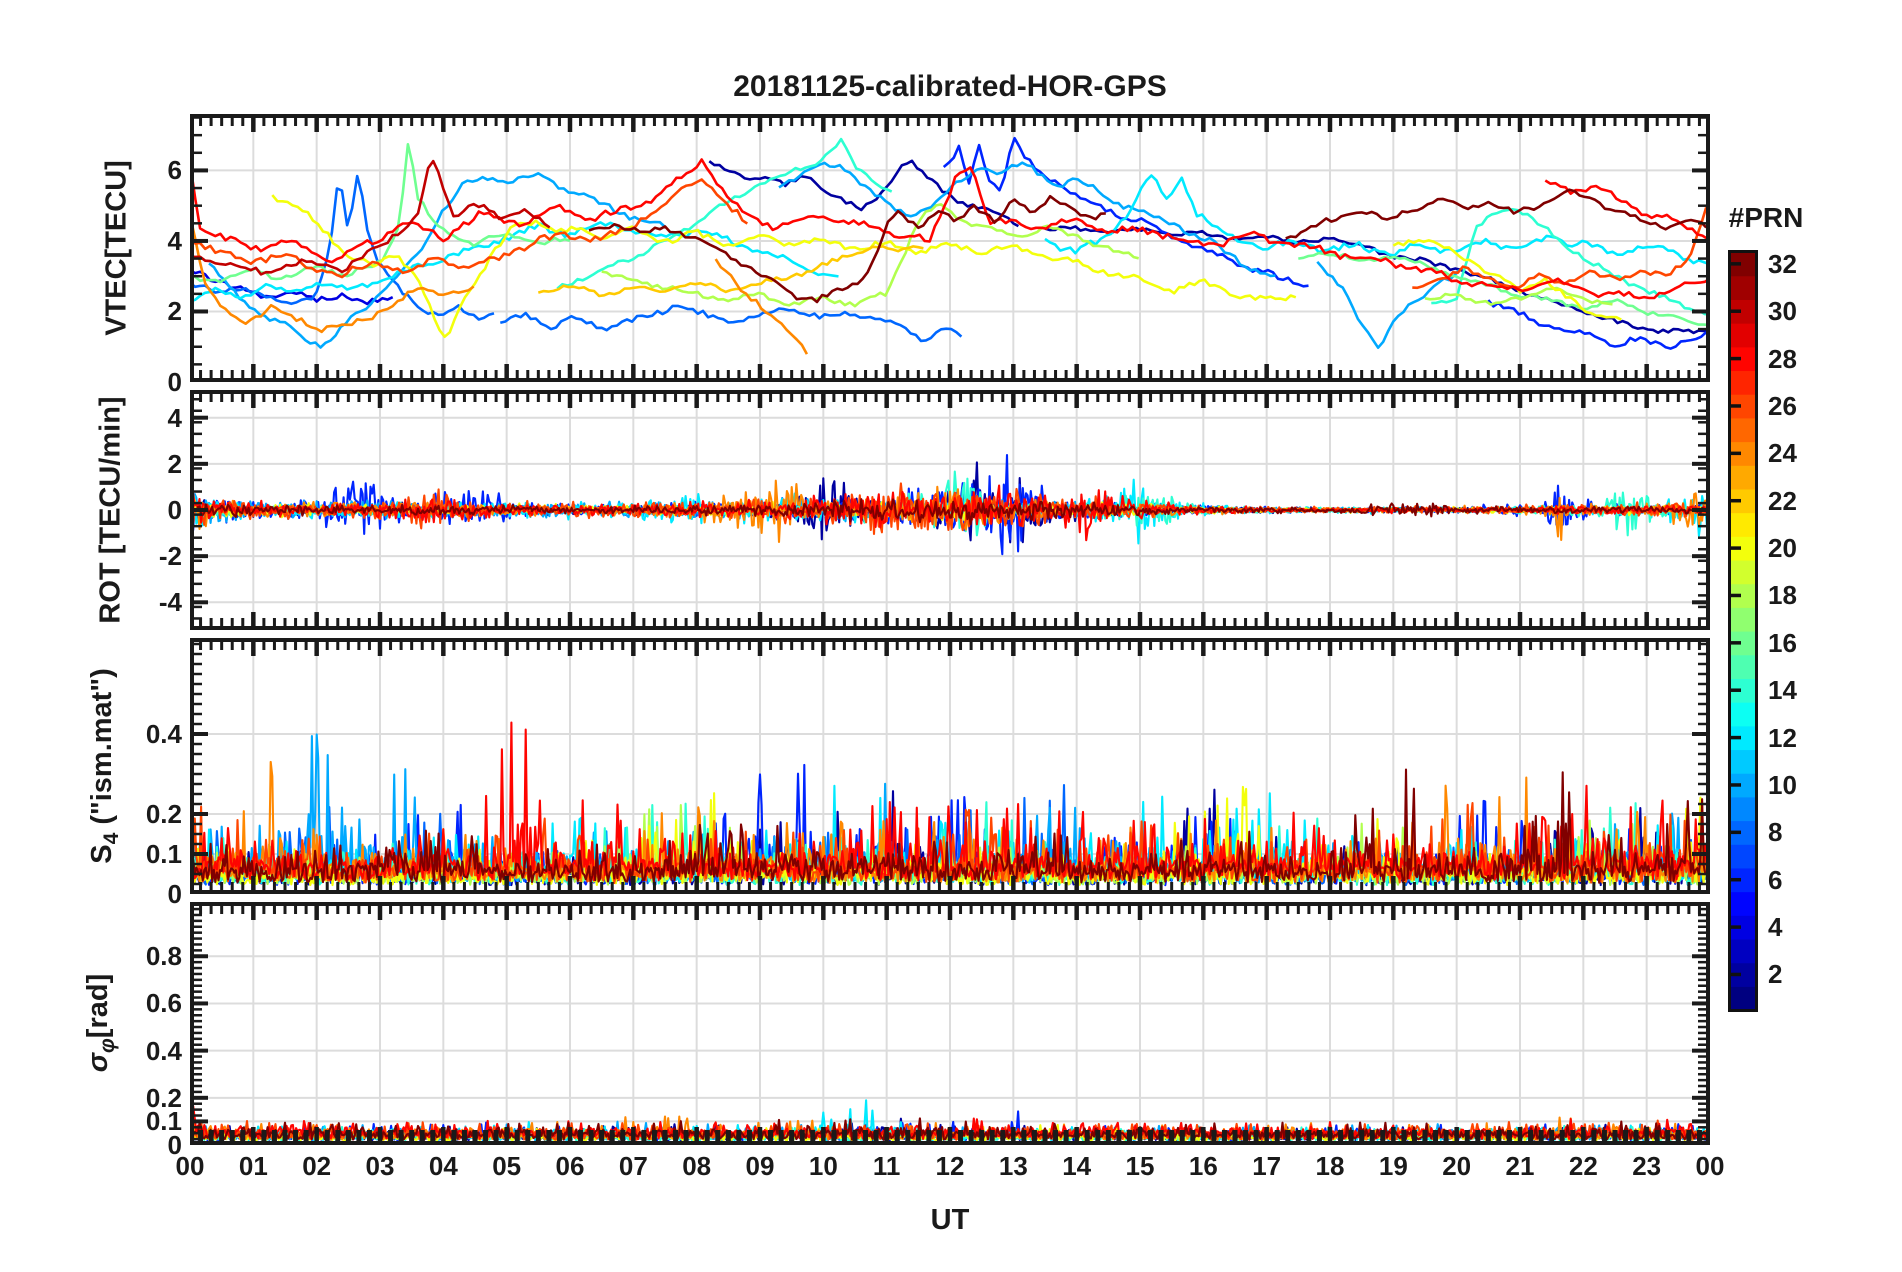  I want to click on x-tick-label: 04, so click(443, 1166).